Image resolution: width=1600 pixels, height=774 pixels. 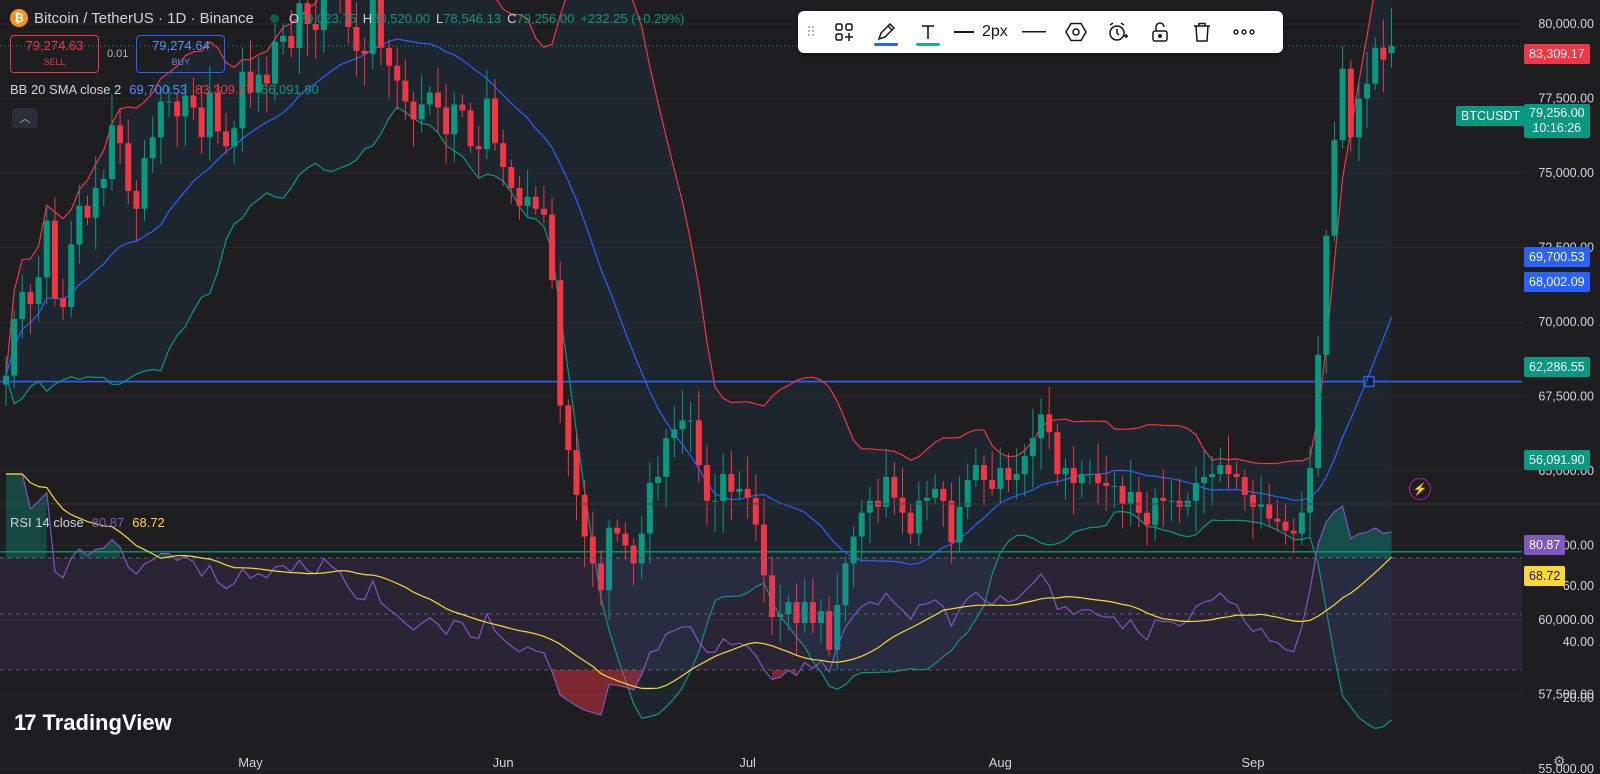 I want to click on line-handle, so click(x=1369, y=381).